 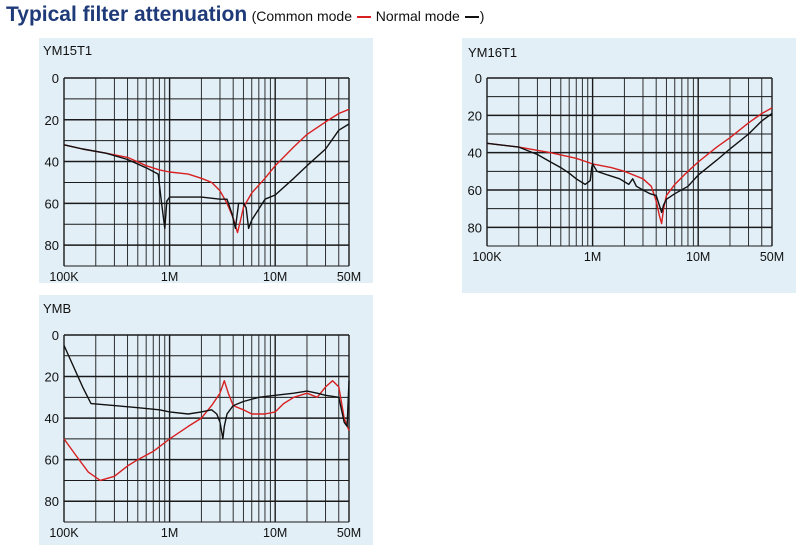 What do you see at coordinates (493, 52) in the screenshot?
I see `chart-title-ym16t1: YM16T1` at bounding box center [493, 52].